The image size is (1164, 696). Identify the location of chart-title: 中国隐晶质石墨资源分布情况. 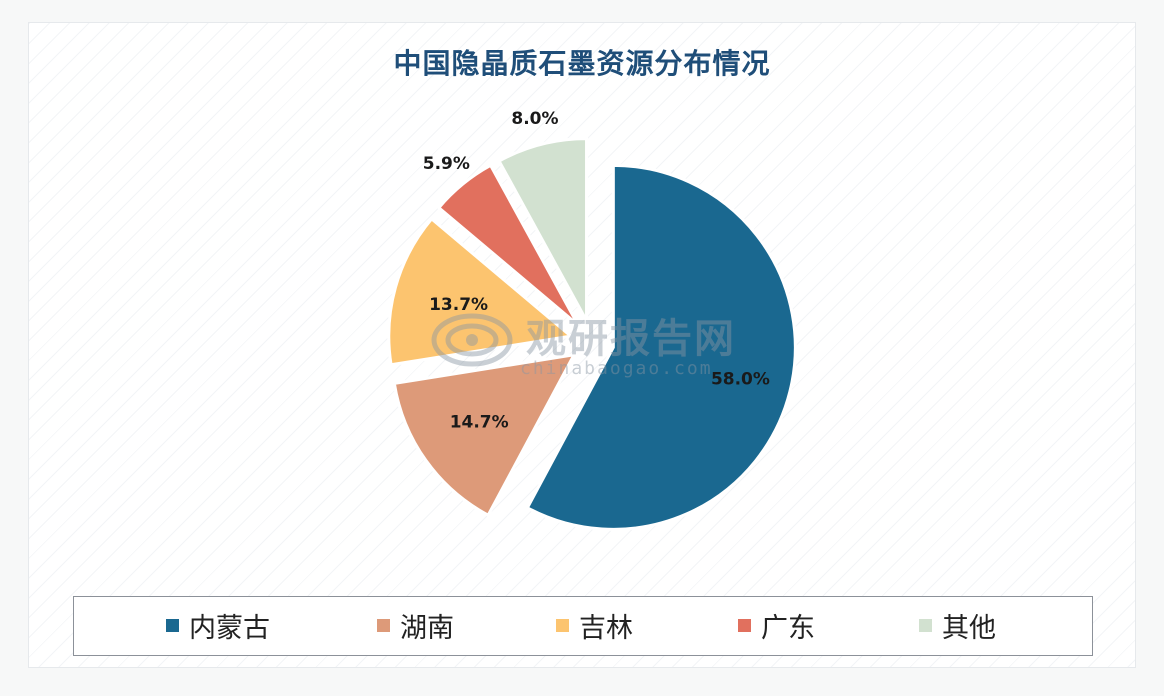
(582, 63).